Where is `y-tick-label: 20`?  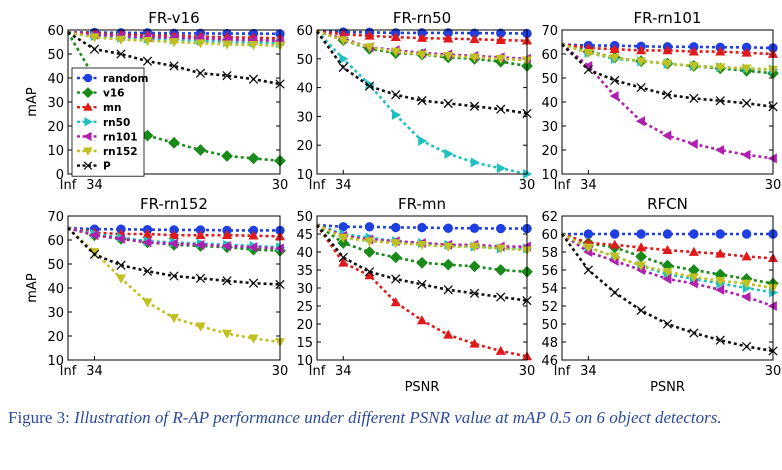 y-tick-label: 20 is located at coordinates (549, 151).